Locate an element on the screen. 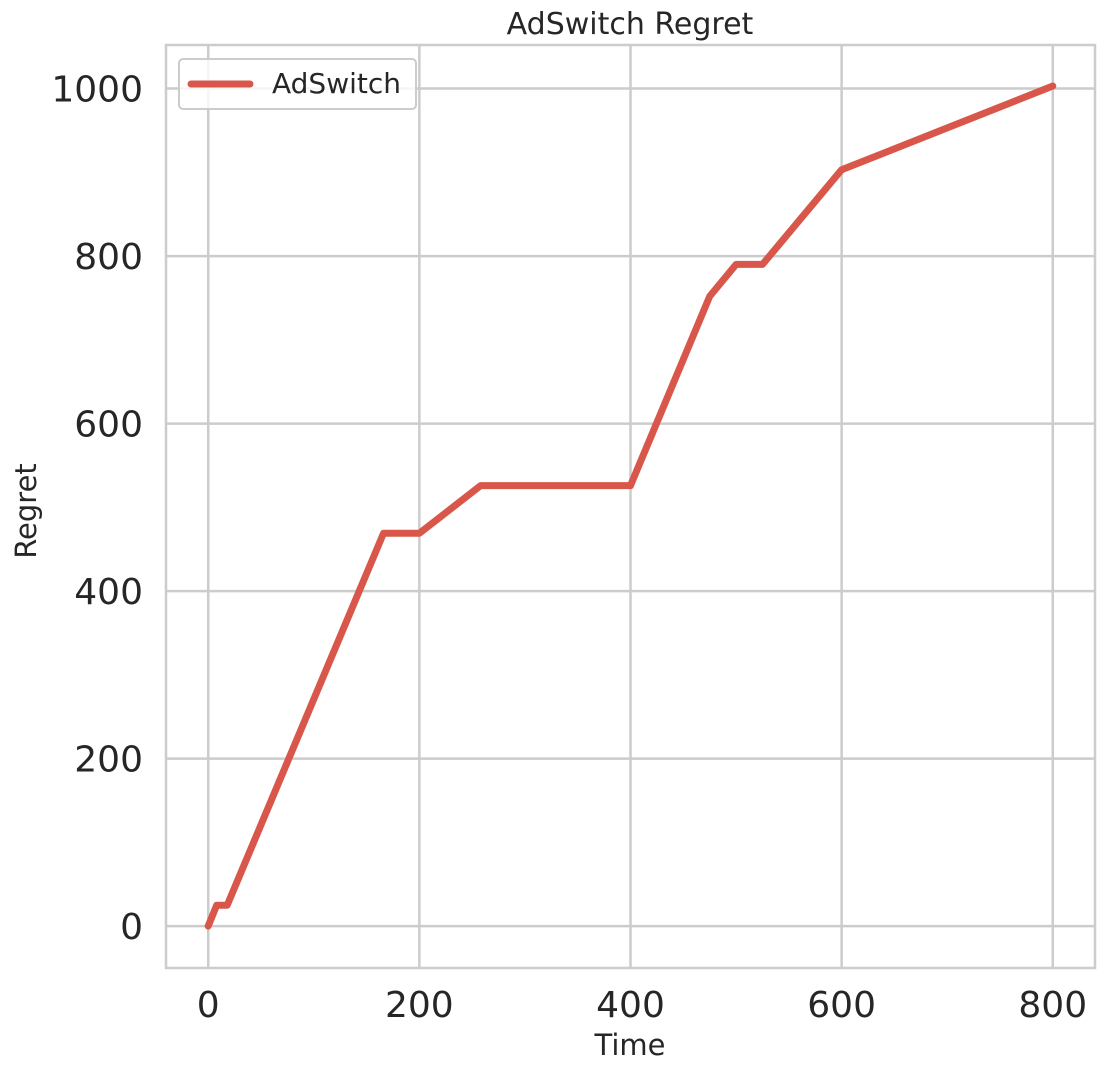  legend-label: AdSwitch is located at coordinates (336, 83).